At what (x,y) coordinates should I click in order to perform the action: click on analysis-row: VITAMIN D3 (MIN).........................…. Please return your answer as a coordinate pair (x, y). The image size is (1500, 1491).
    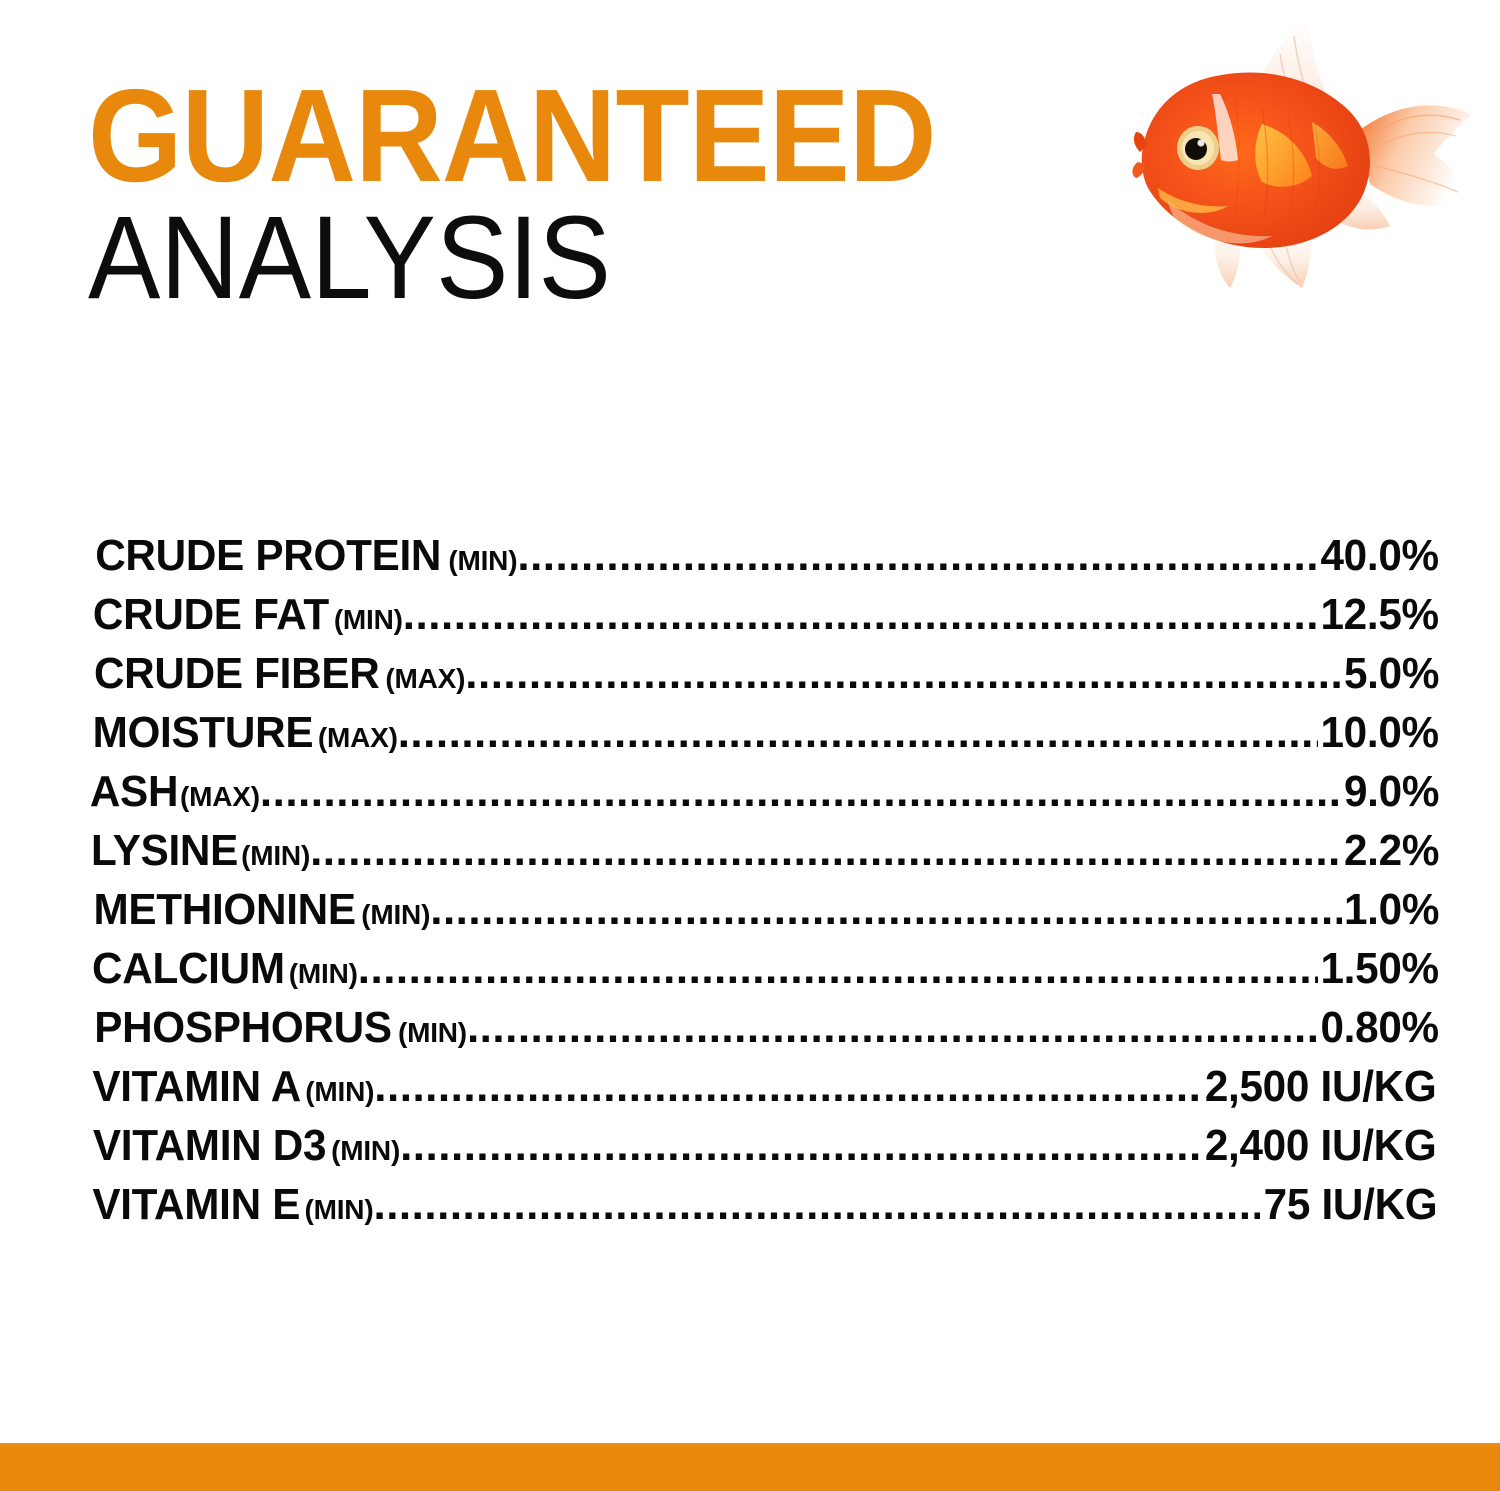
    Looking at the image, I should click on (764, 1150).